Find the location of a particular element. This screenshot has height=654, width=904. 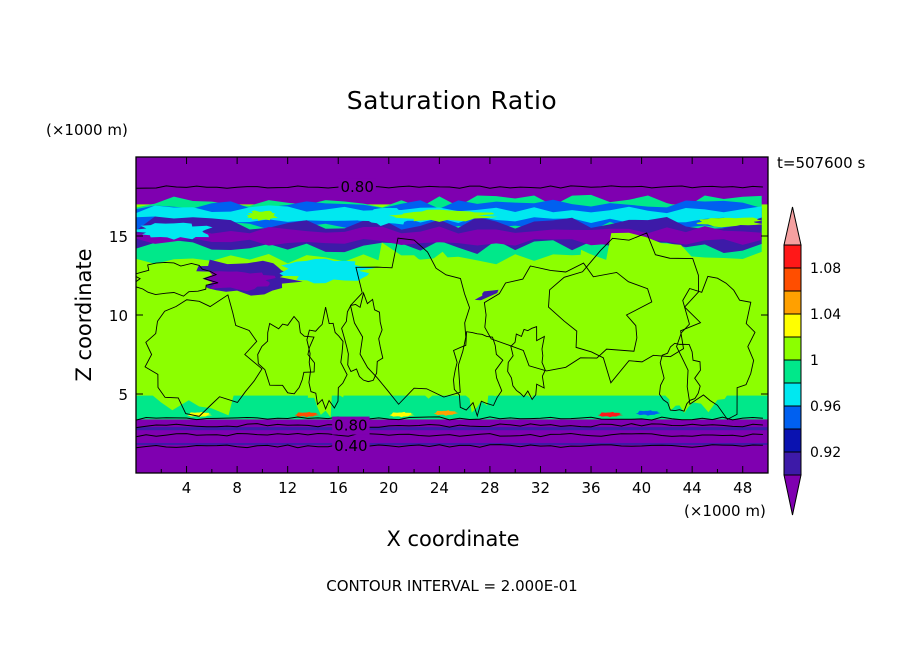

x-tick-label: 40 is located at coordinates (641, 488).